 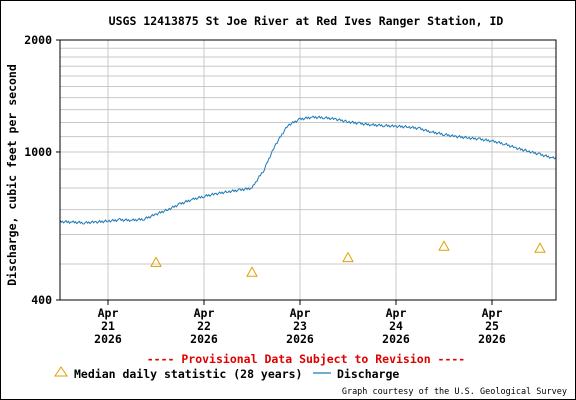 What do you see at coordinates (188, 374) in the screenshot?
I see `legend-median-label: Median daily statistic (28 years)` at bounding box center [188, 374].